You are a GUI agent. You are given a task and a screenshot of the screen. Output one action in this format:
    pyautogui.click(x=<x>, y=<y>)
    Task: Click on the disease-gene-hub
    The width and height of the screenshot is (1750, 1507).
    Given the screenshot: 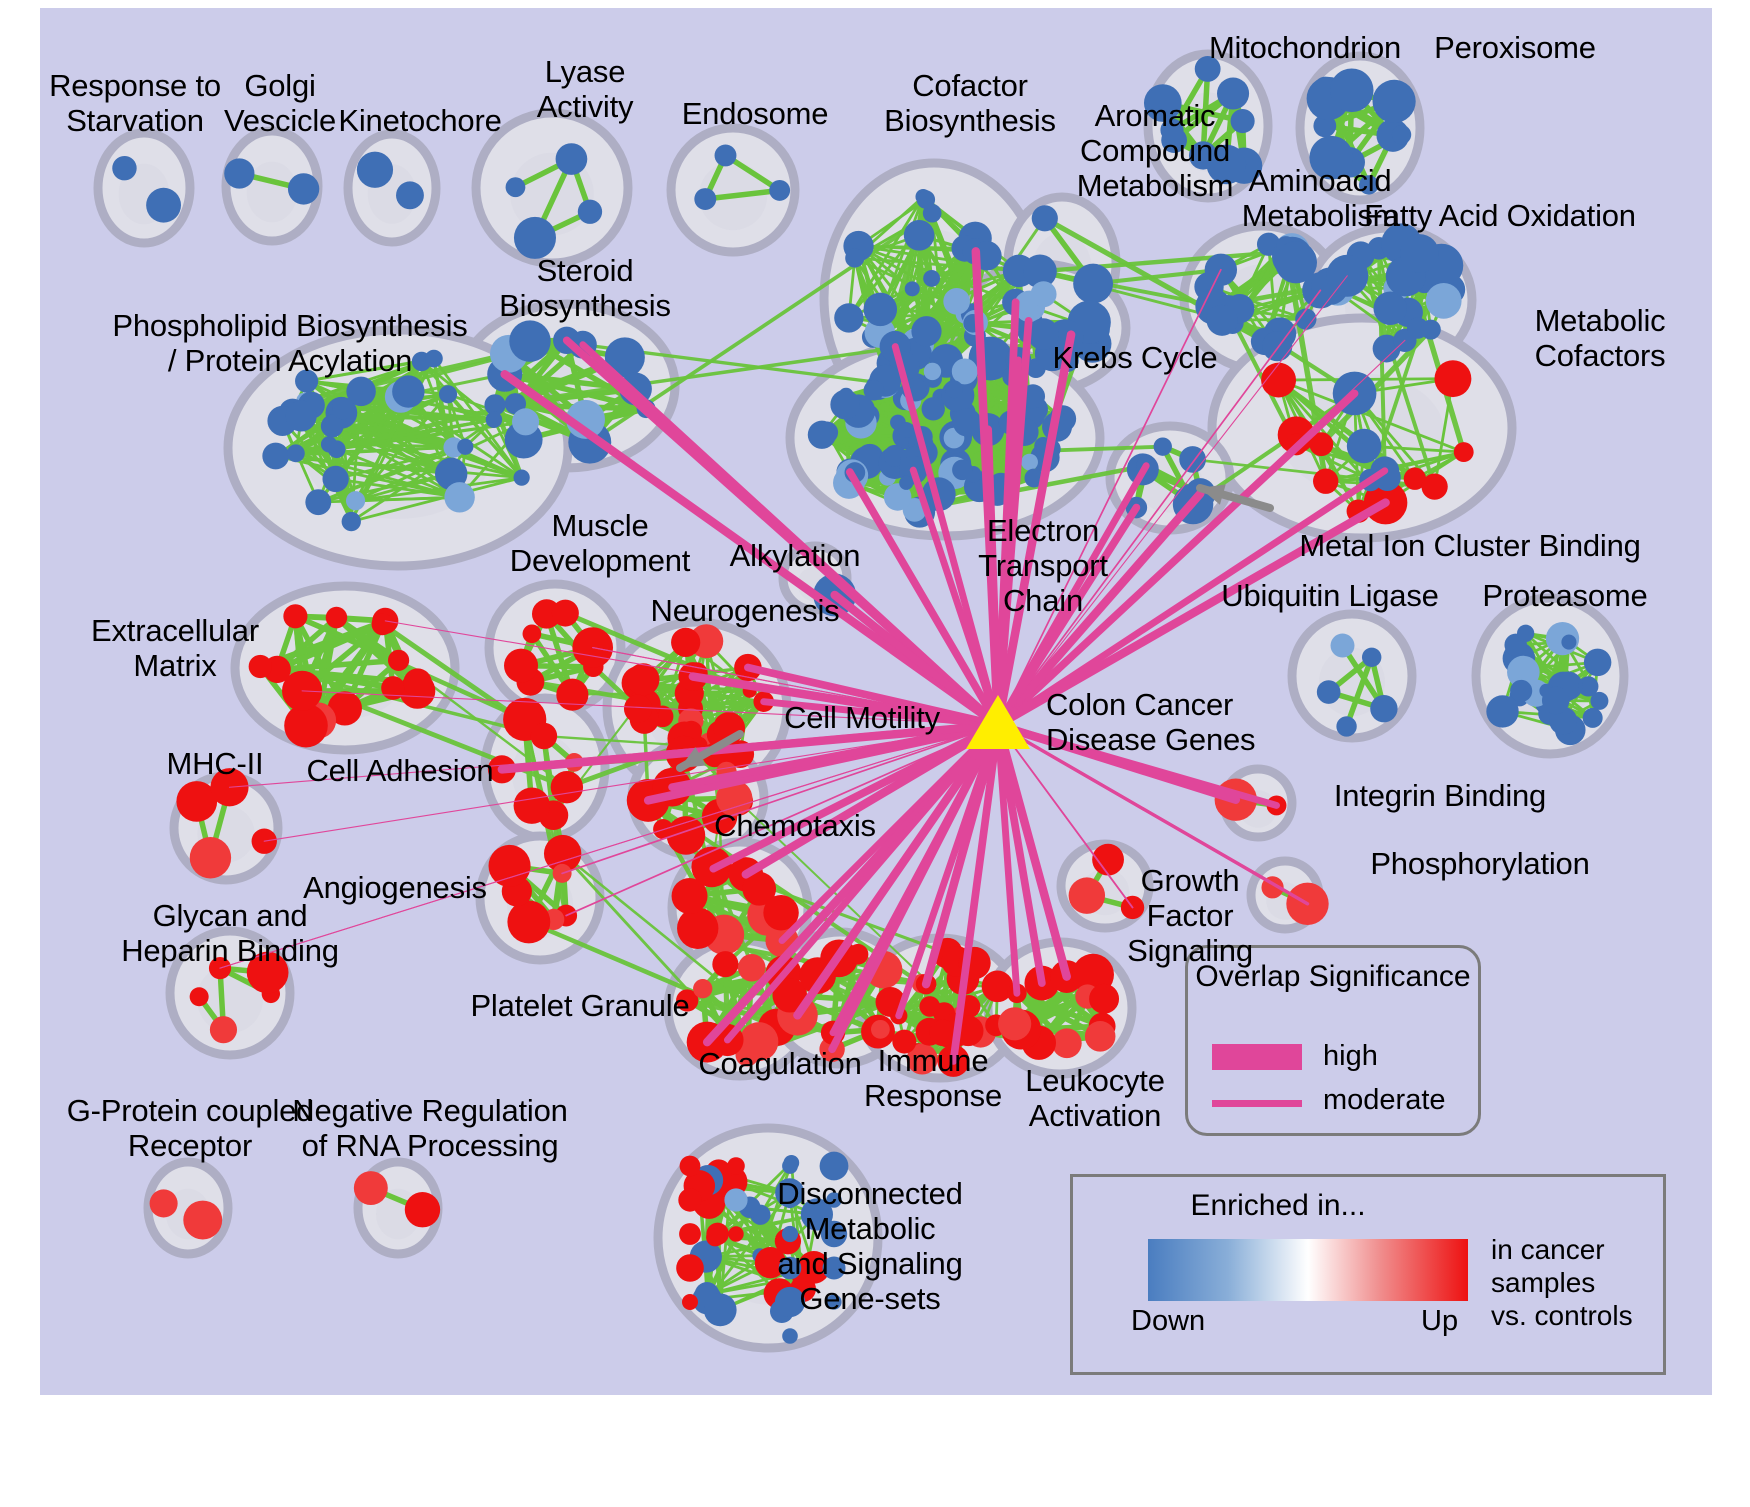 What is the action you would take?
    pyautogui.click(x=998, y=722)
    